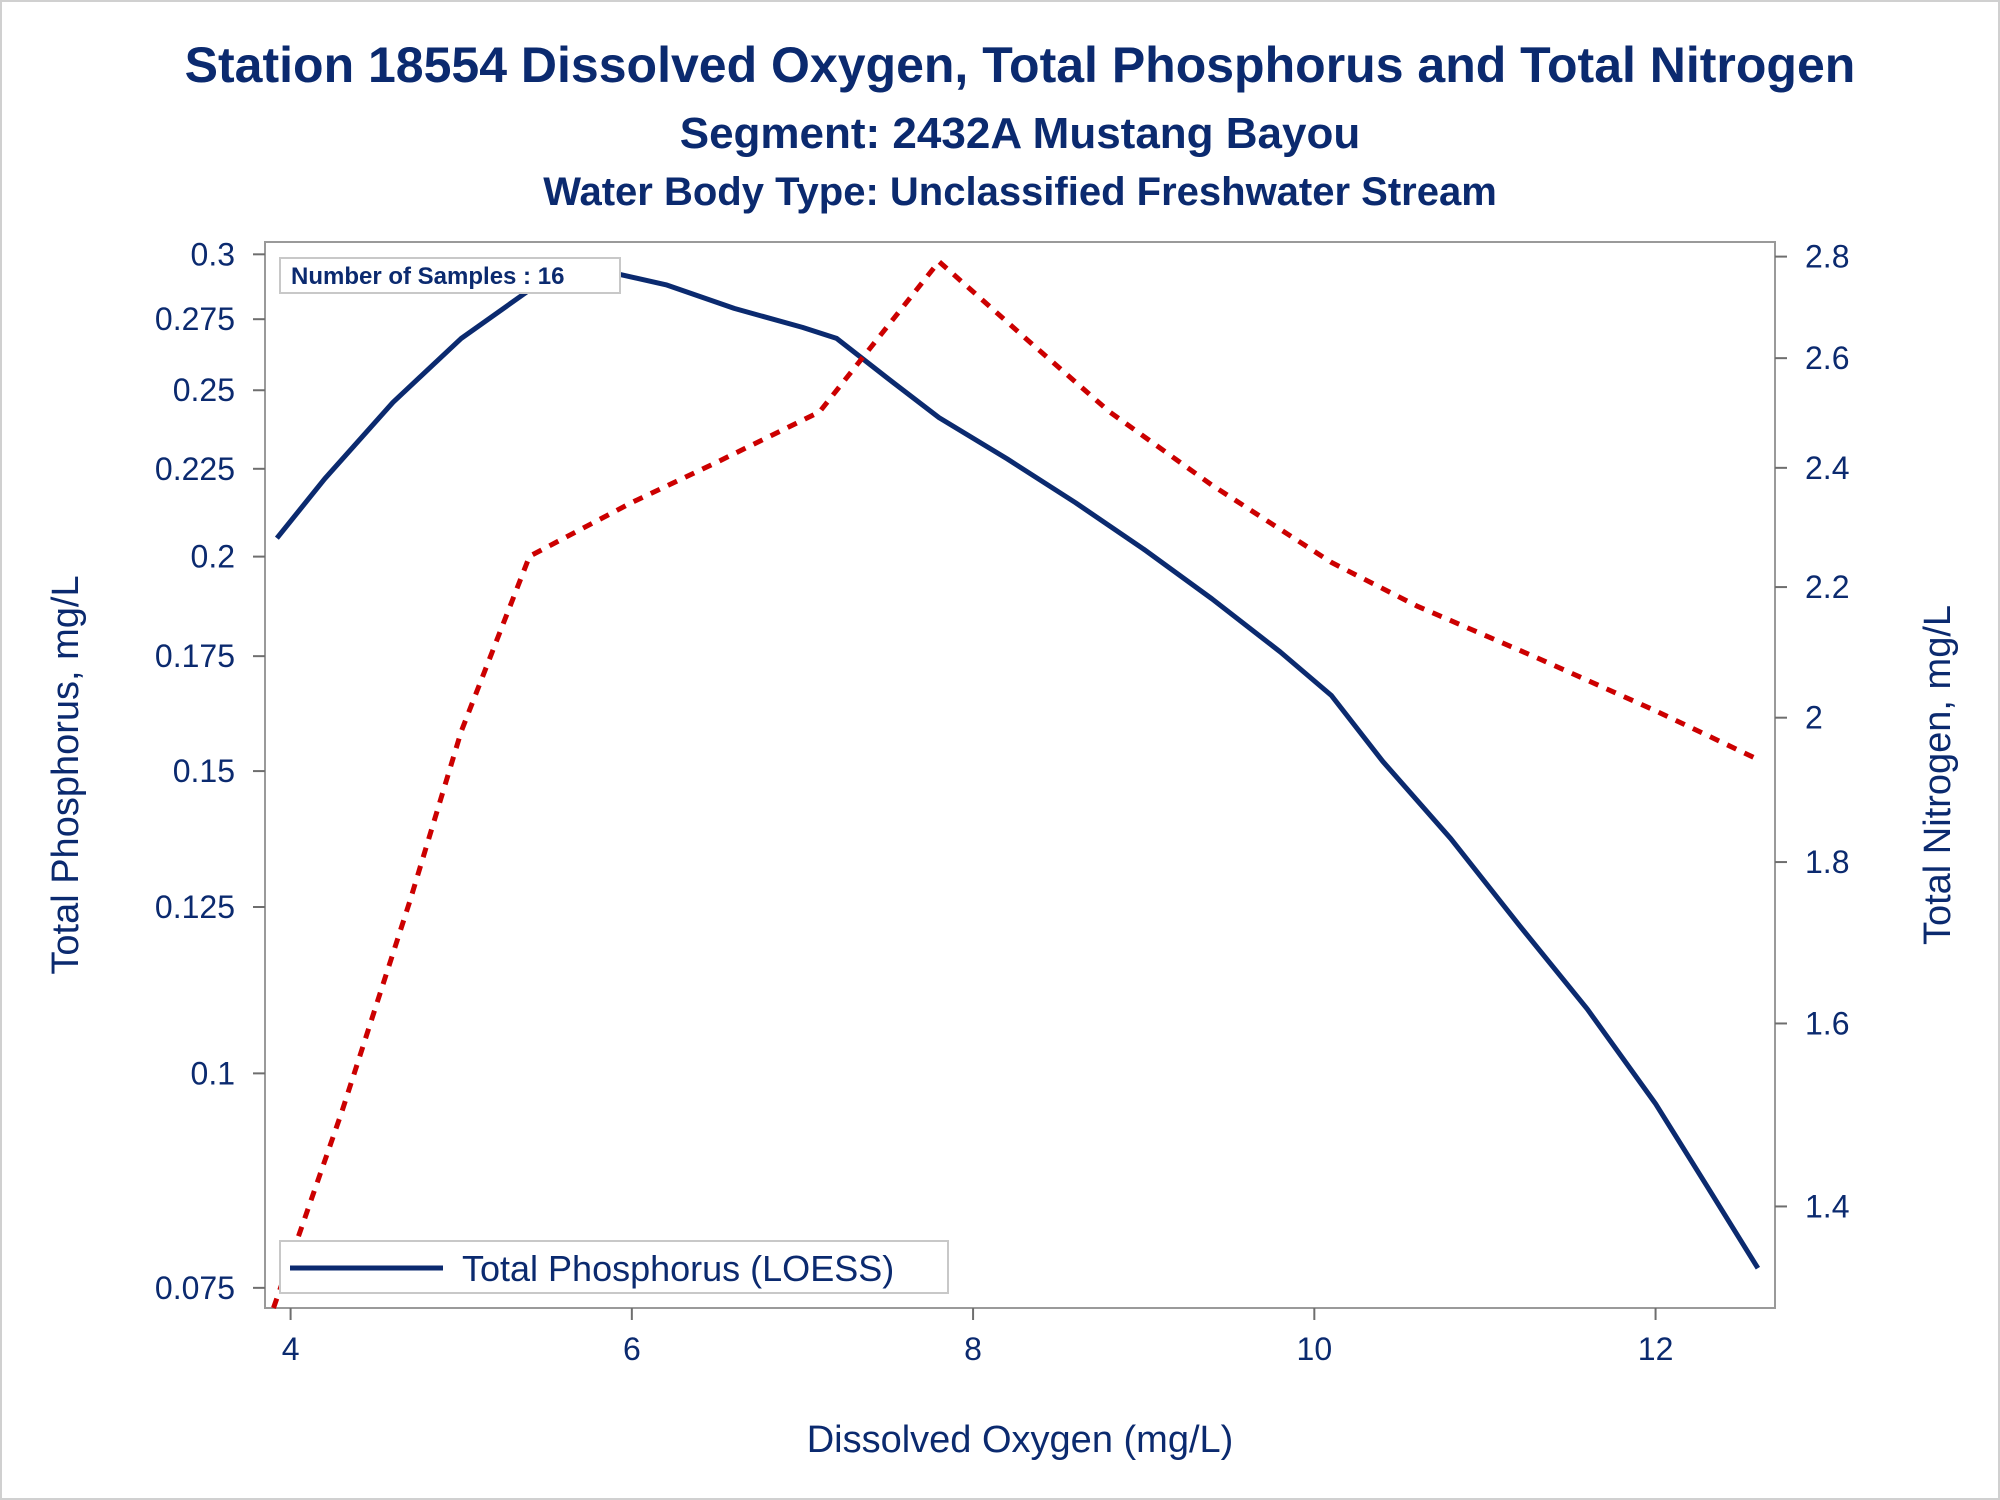 This screenshot has height=1500, width=2000. What do you see at coordinates (973, 1349) in the screenshot?
I see `x-tick-label: 8` at bounding box center [973, 1349].